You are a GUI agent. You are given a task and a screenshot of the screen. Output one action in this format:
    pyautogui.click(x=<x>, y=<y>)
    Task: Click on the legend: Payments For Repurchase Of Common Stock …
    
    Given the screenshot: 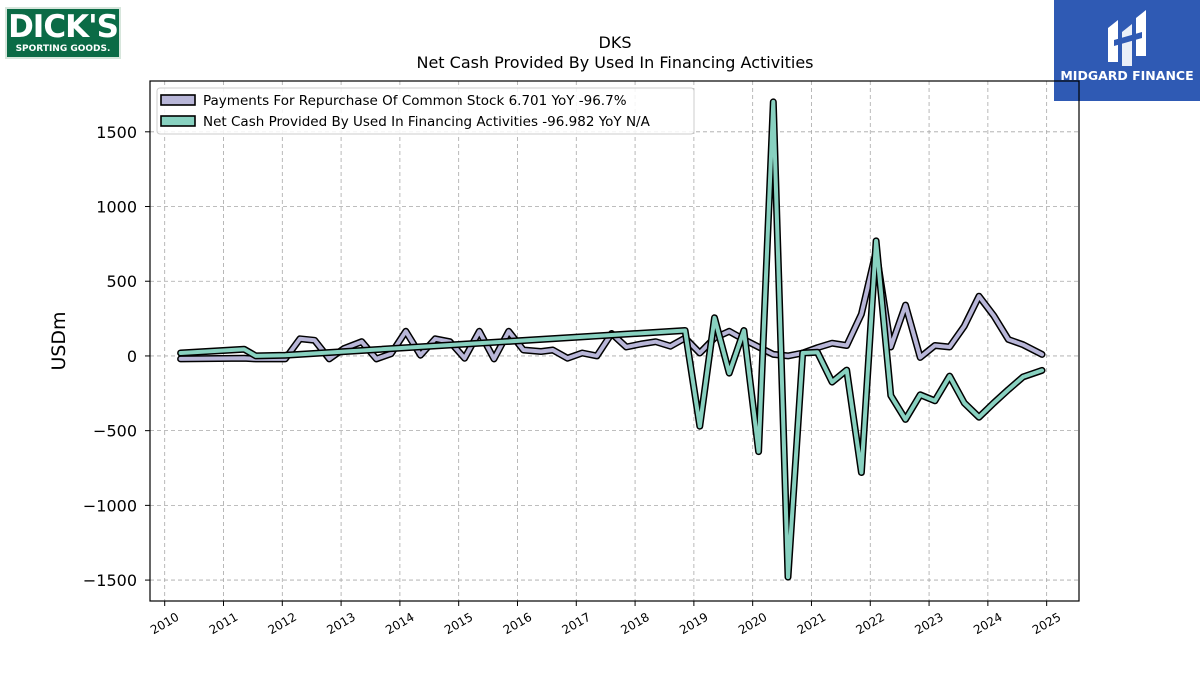 What is the action you would take?
    pyautogui.click(x=425, y=111)
    